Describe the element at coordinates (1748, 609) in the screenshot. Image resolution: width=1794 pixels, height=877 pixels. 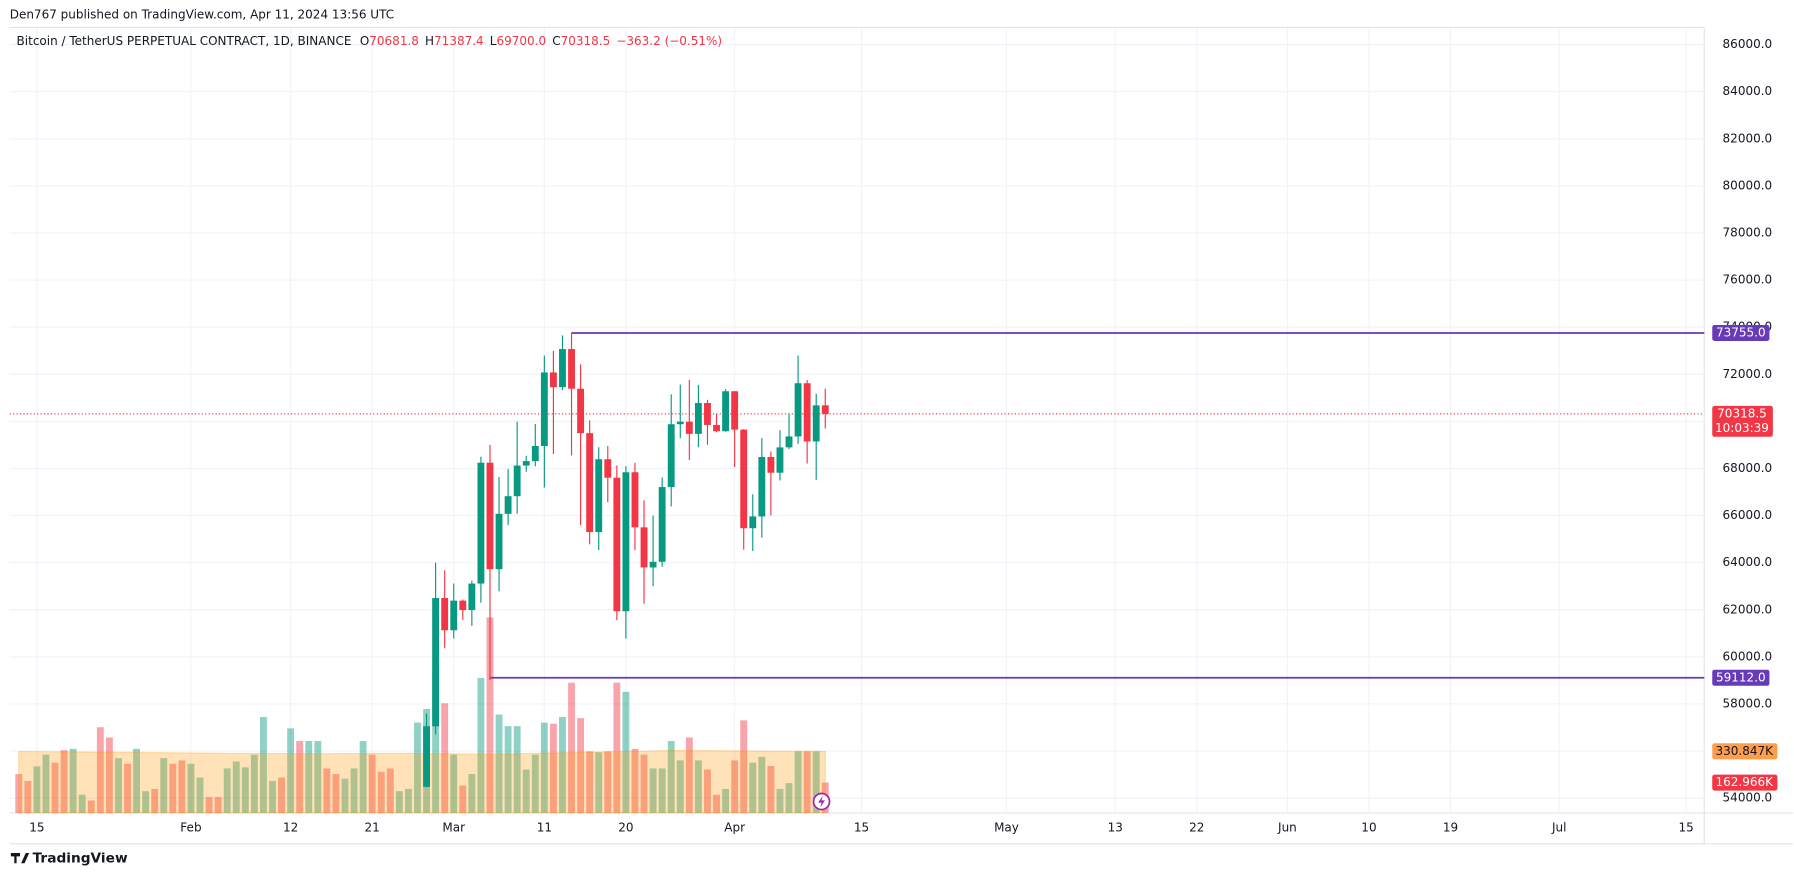
I see `y-tick-label: 62000.0` at that location.